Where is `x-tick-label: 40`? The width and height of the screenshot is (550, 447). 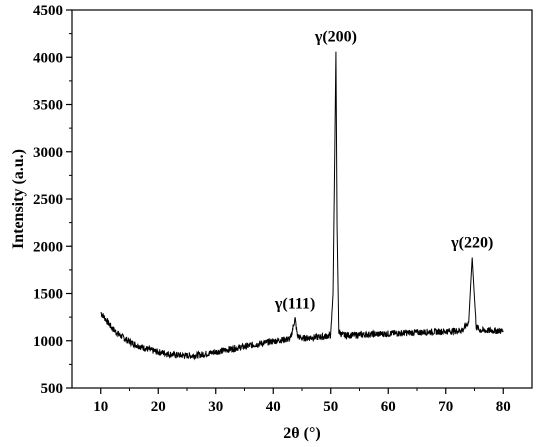
x-tick-label: 40 is located at coordinates (273, 407).